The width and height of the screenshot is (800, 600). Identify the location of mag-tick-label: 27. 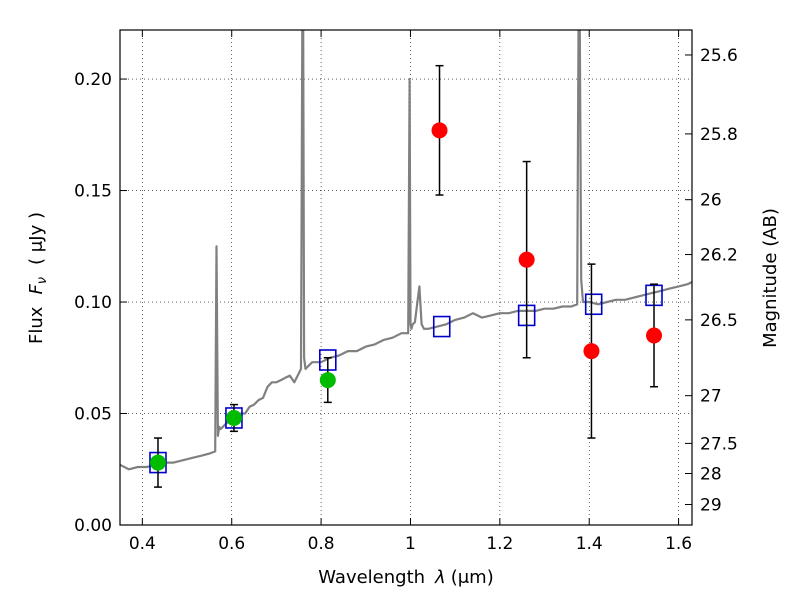
(711, 397).